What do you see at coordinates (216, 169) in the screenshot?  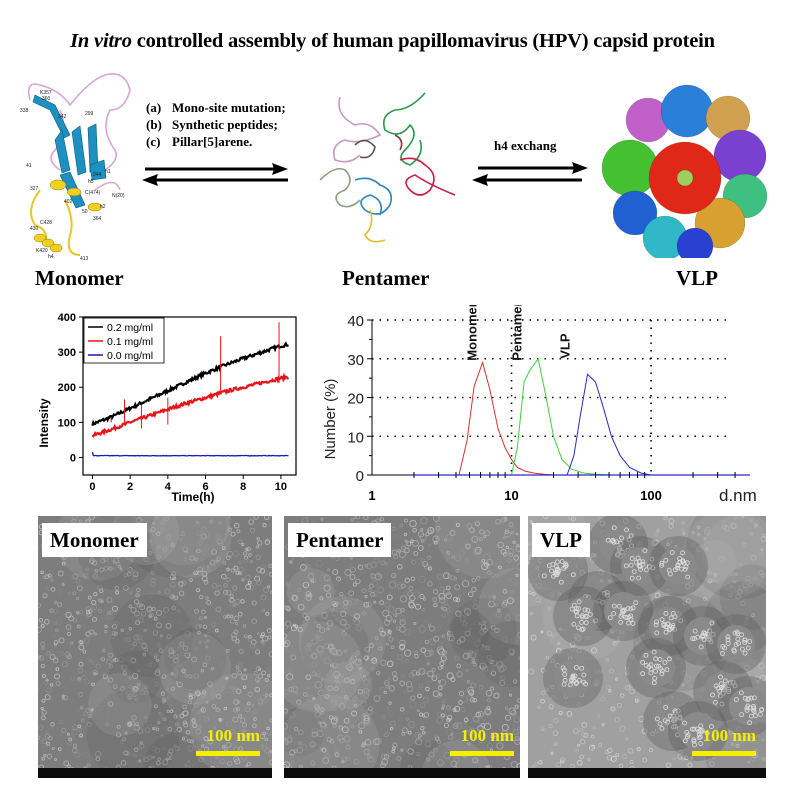 I see `forward-arrow-icon` at bounding box center [216, 169].